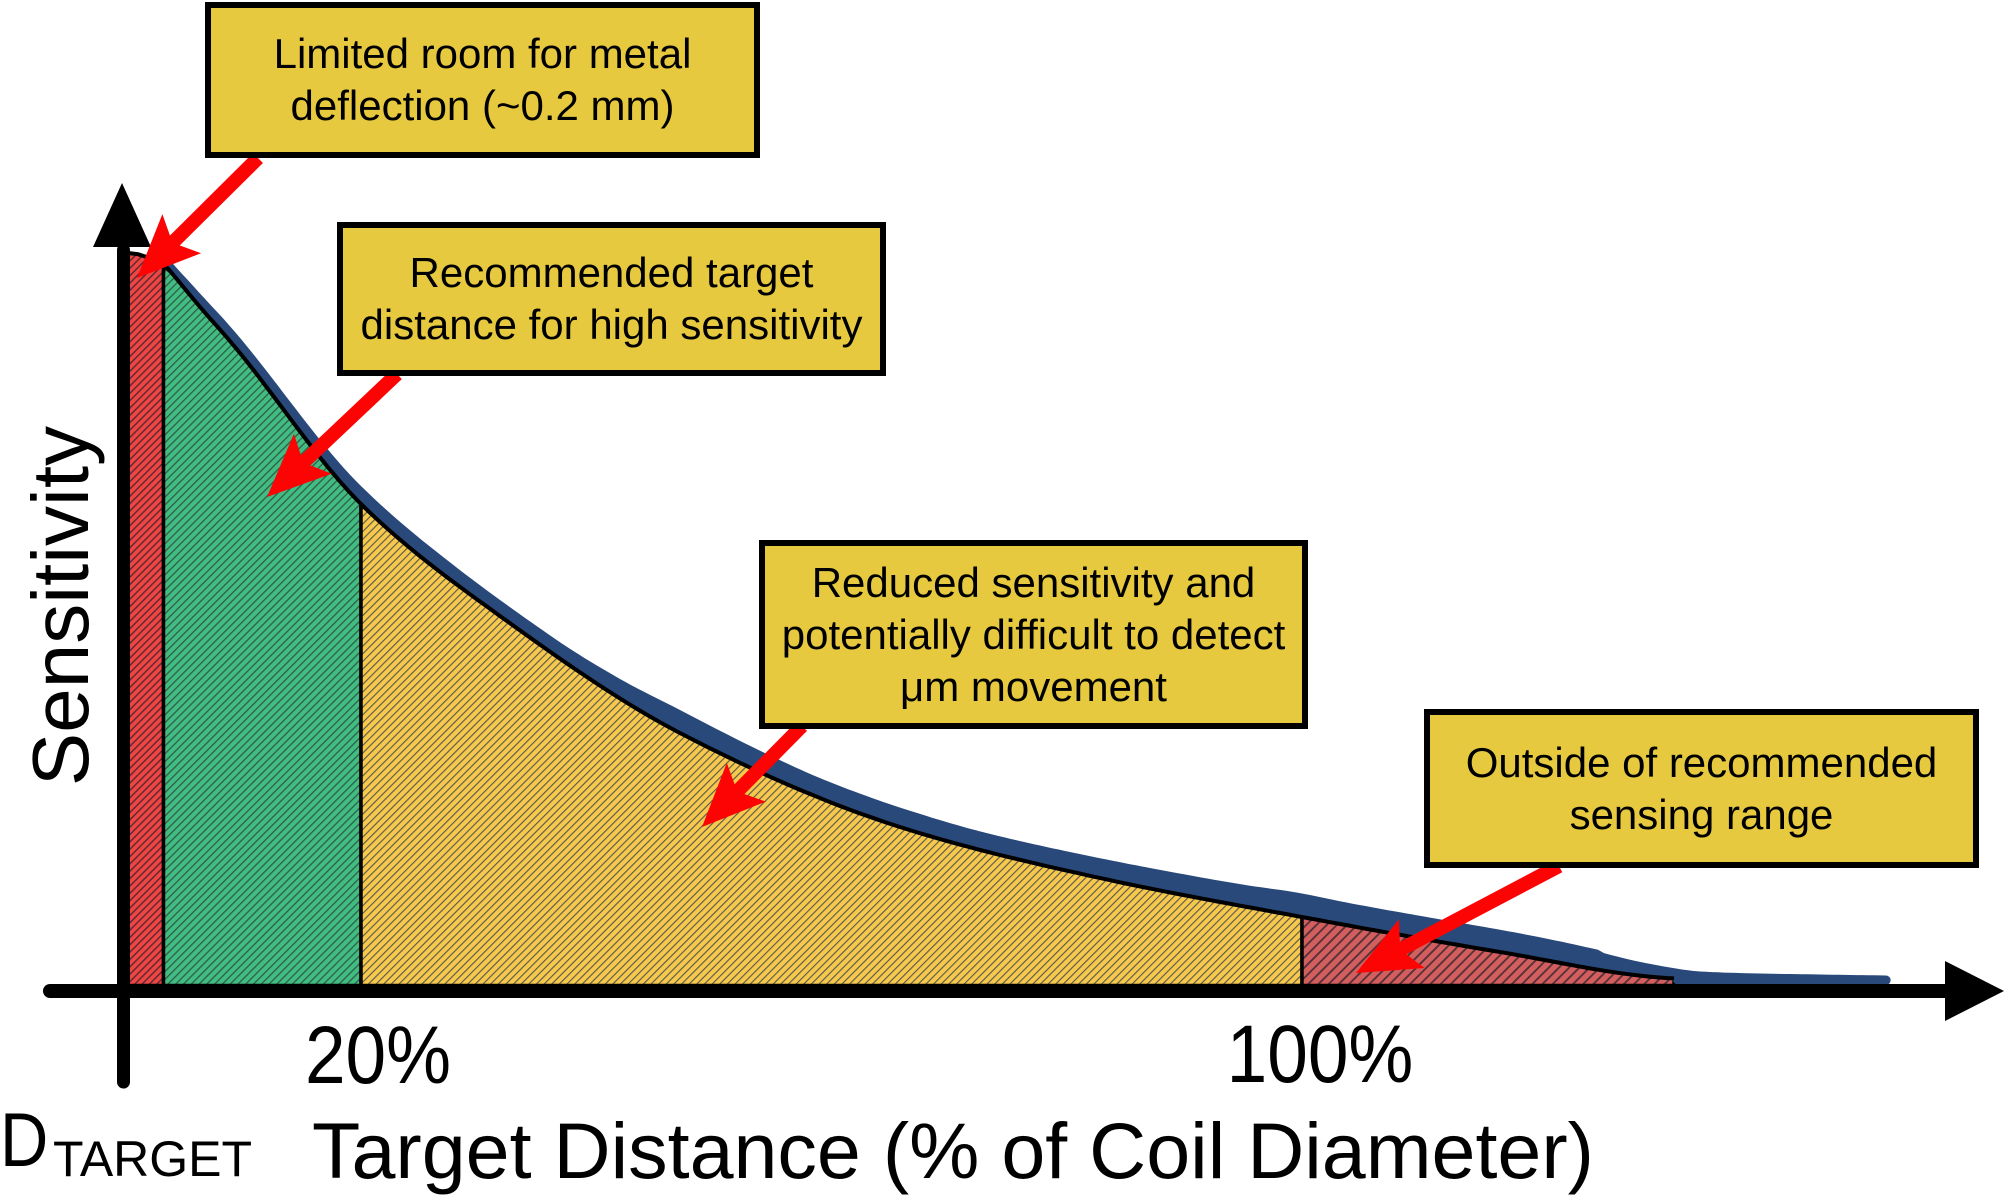  What do you see at coordinates (953, 1150) in the screenshot?
I see `svg-text:Target Distance (% of Coil Dia: Target Distance (% of Coil Diameter)` at bounding box center [953, 1150].